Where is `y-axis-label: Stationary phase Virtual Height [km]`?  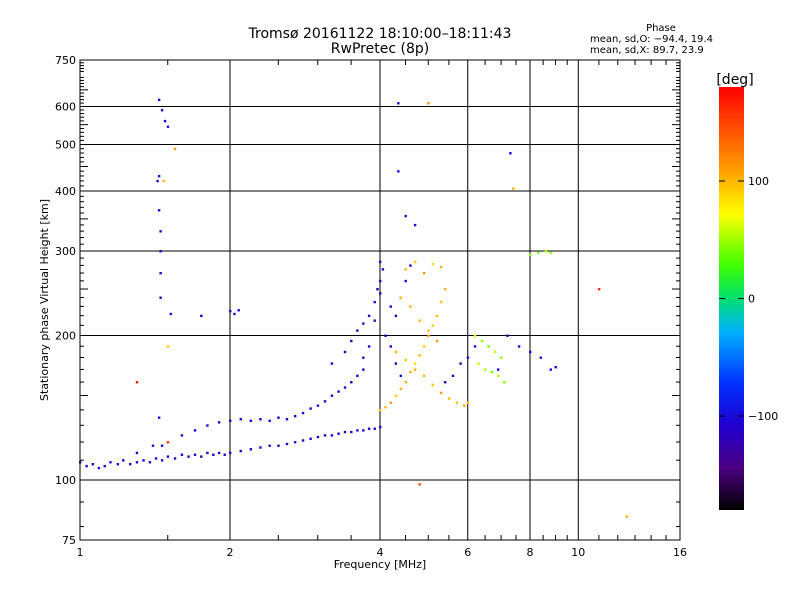
y-axis-label: Stationary phase Virtual Height [km] is located at coordinates (44, 300).